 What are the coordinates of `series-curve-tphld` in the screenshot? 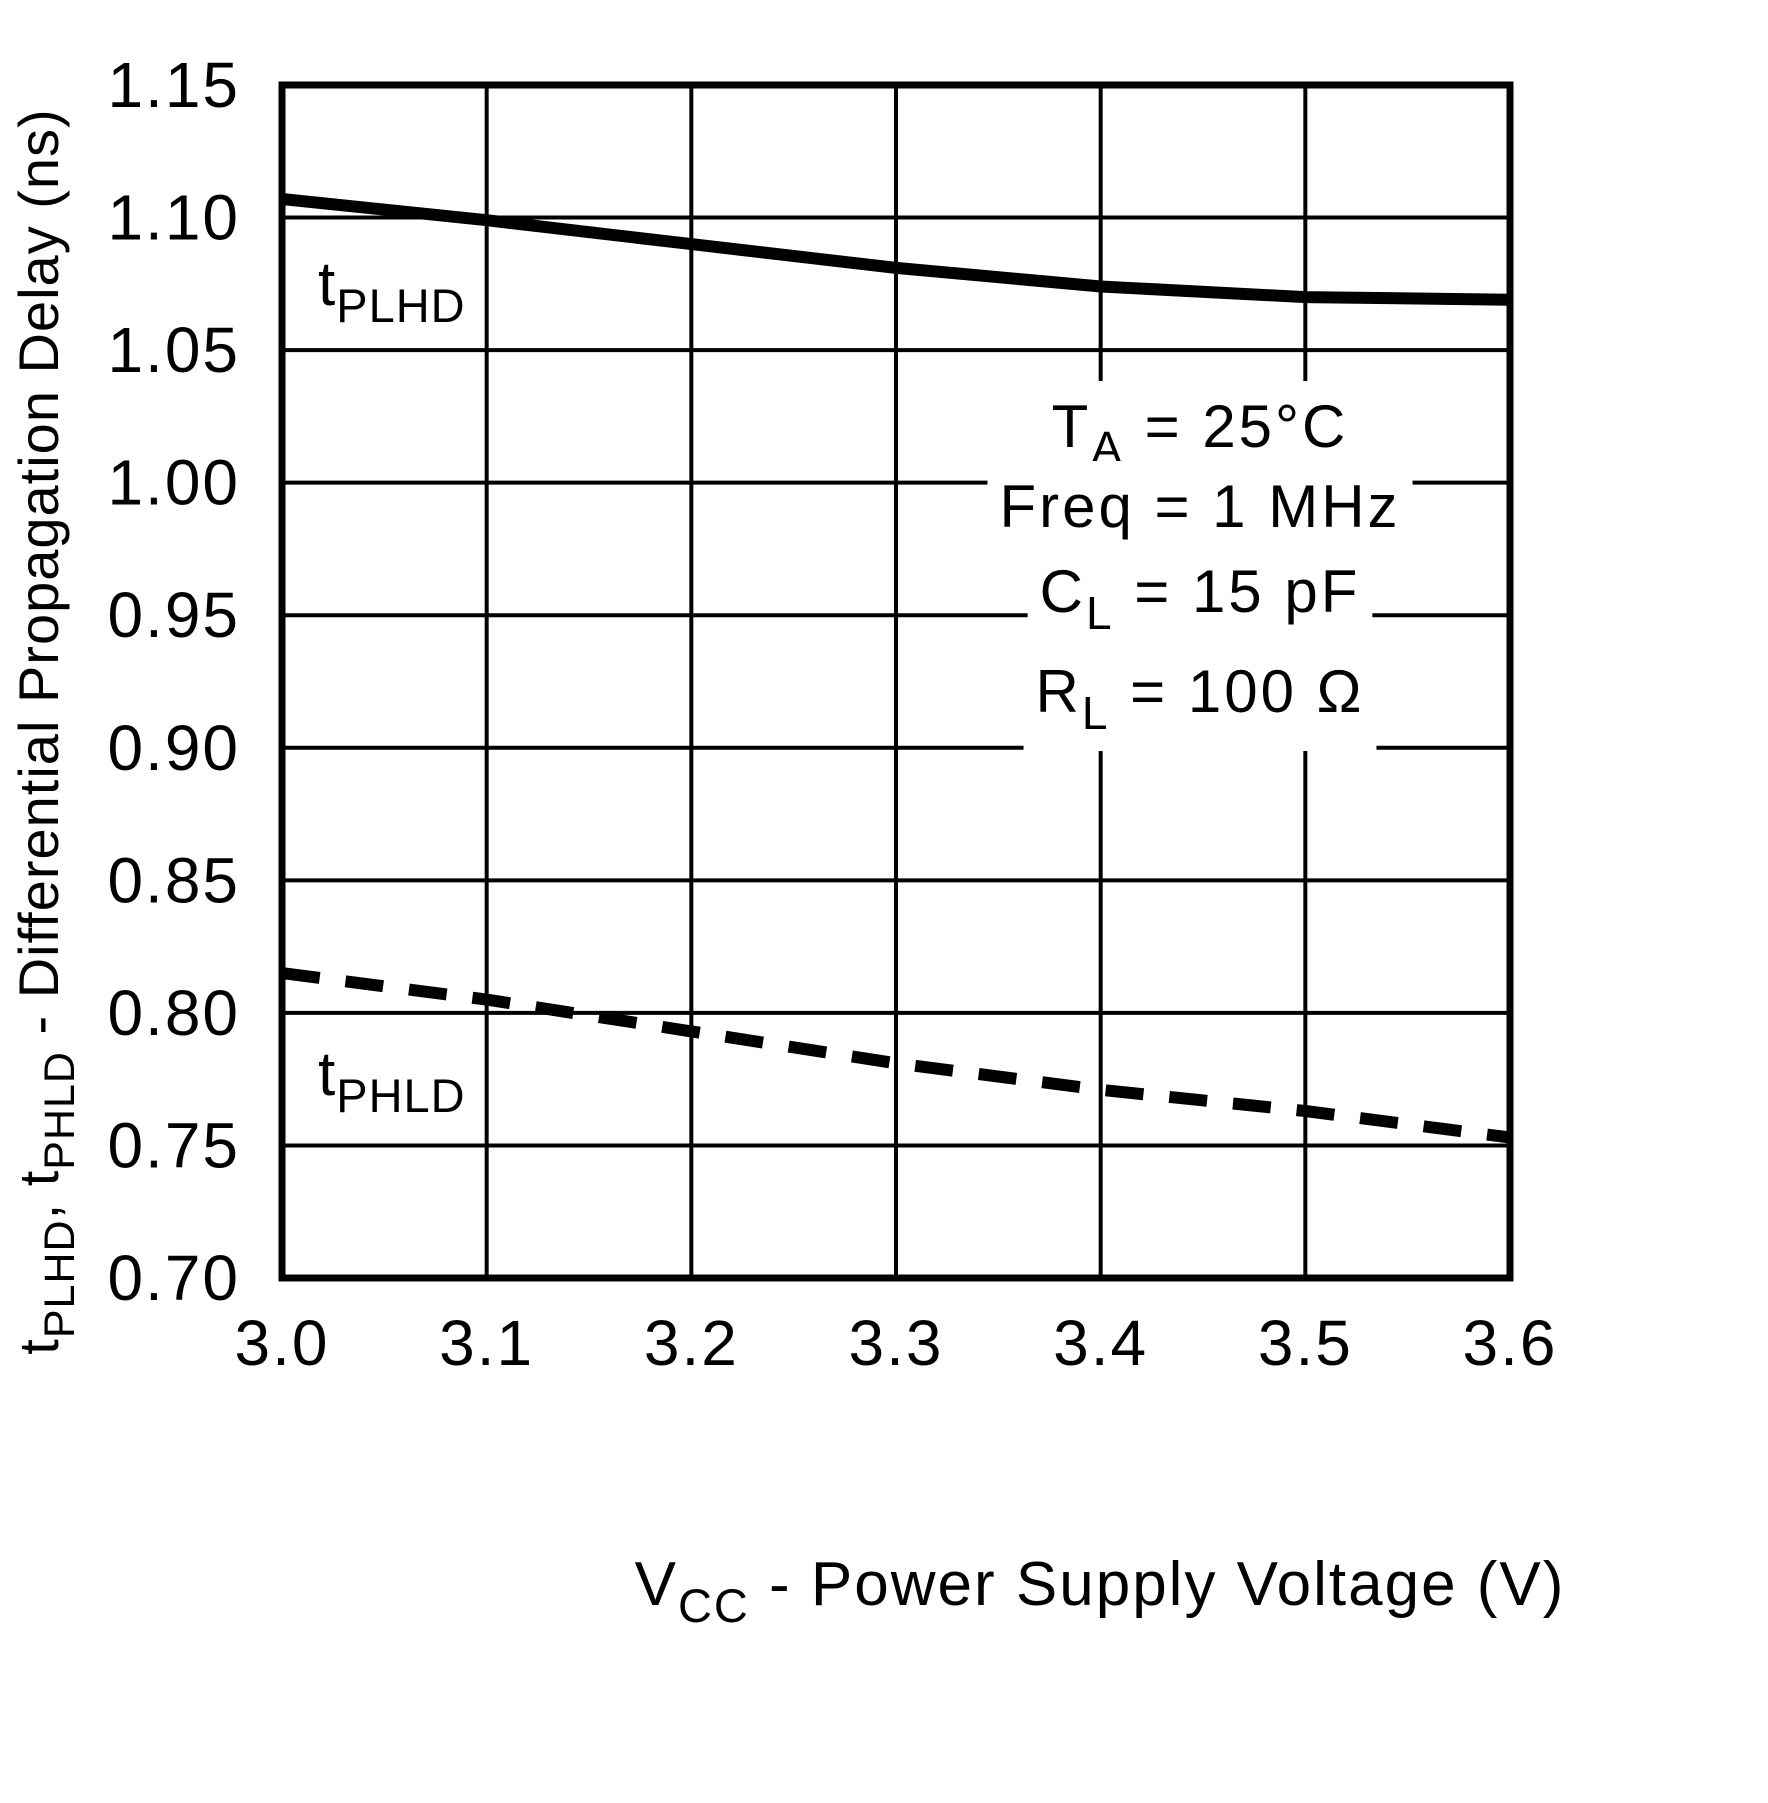 It's located at (896, 1055).